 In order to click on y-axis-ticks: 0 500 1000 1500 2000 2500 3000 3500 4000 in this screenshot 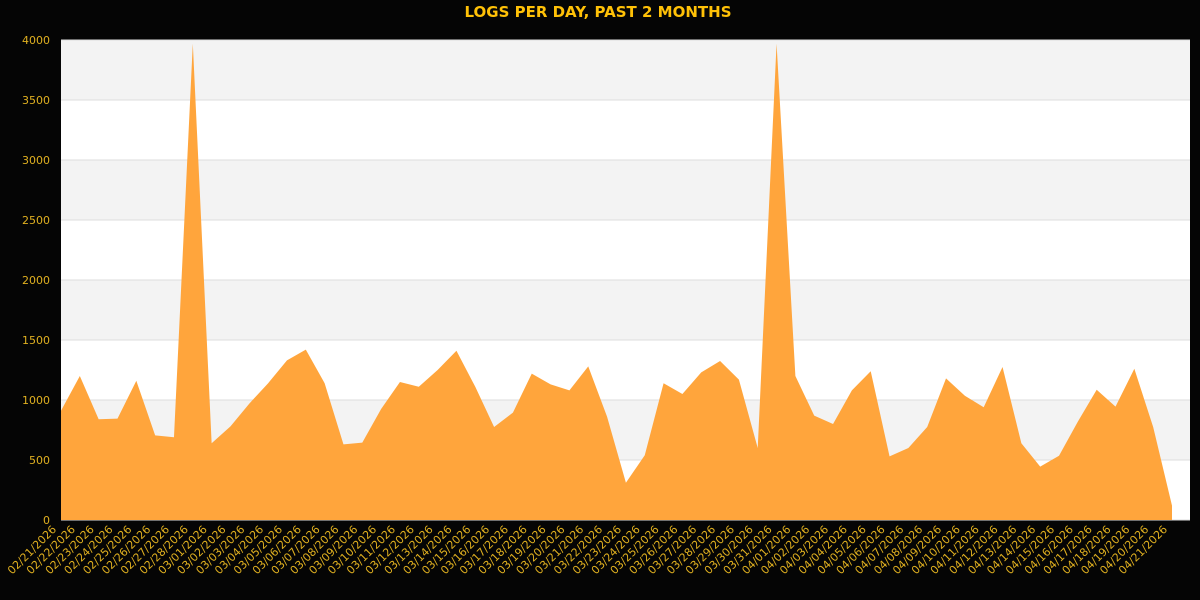, I will do `click(36, 280)`.